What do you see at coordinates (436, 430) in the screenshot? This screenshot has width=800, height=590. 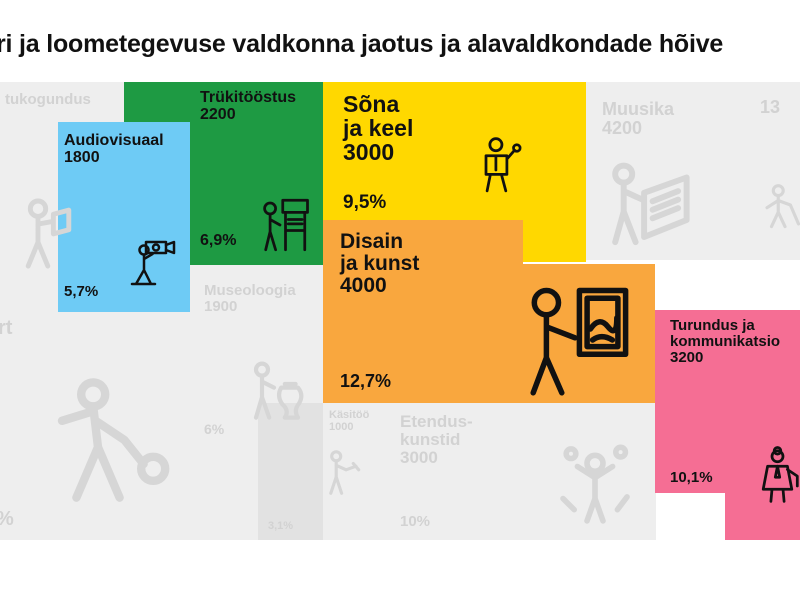 I see `tile-name: Etendus- kunstid` at bounding box center [436, 430].